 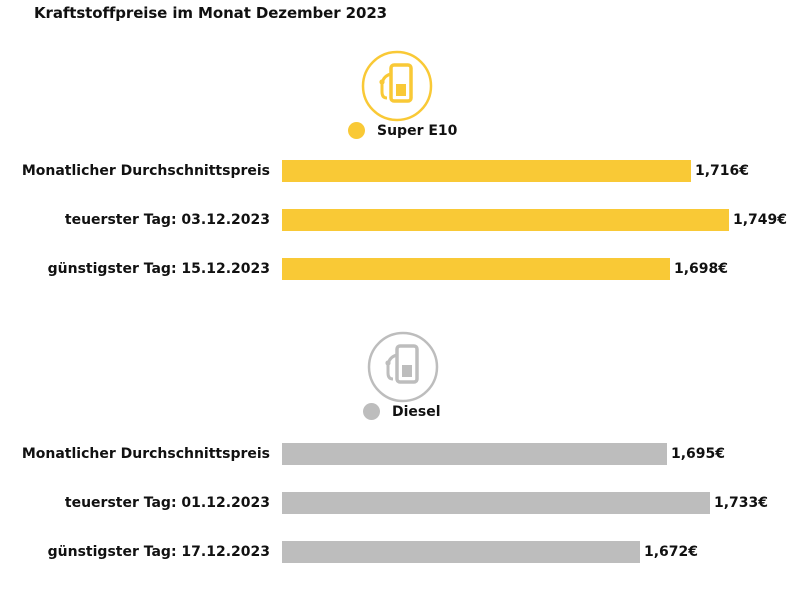 I want to click on legend-swatch-diesel, so click(x=371, y=411).